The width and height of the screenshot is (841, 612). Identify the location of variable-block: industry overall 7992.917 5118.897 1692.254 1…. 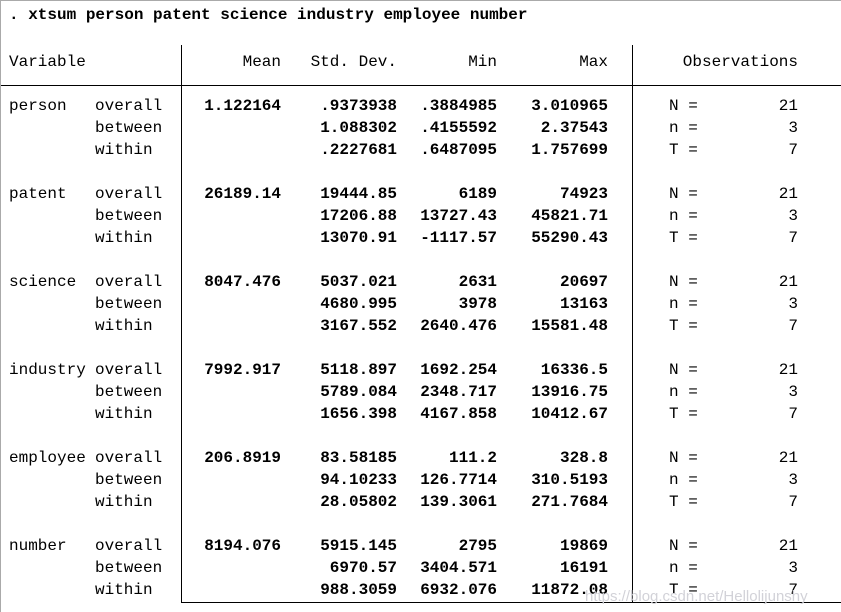
(421, 392).